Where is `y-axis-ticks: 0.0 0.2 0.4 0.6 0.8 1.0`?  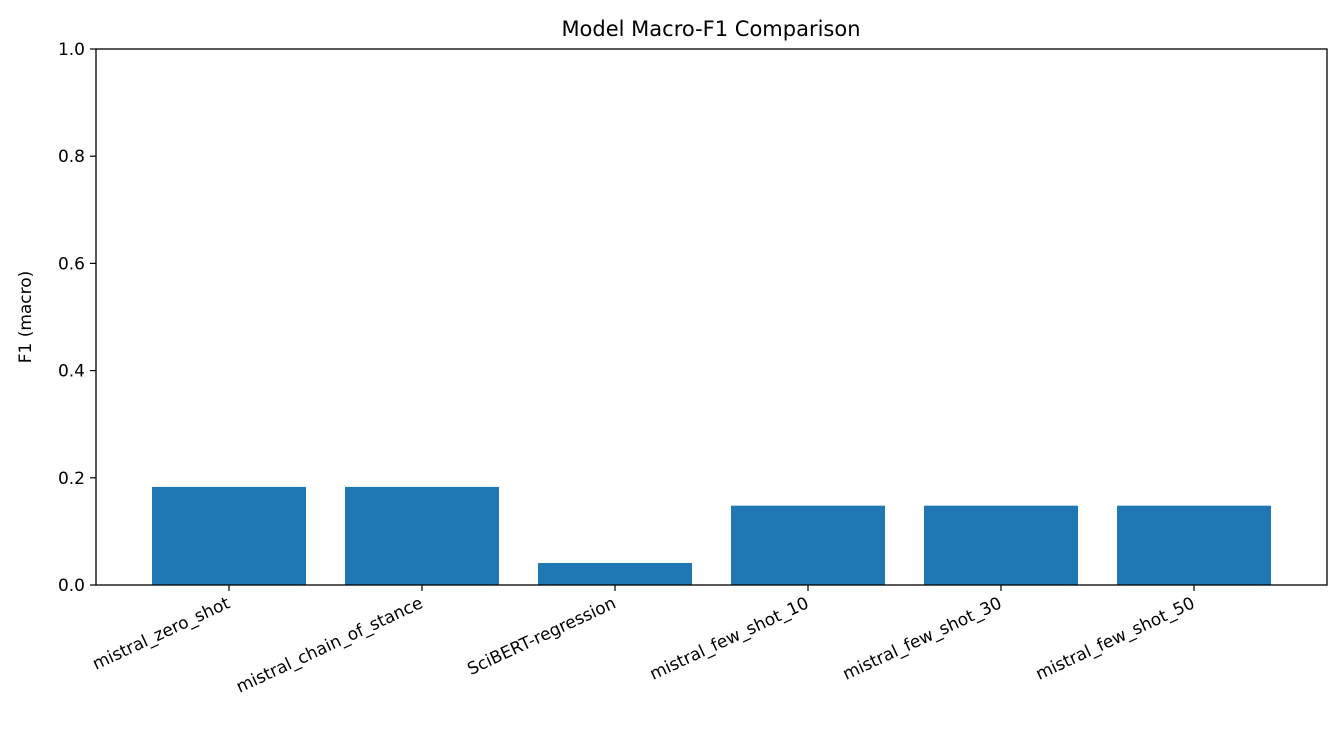
y-axis-ticks: 0.0 0.2 0.4 0.6 0.8 1.0 is located at coordinates (77, 318).